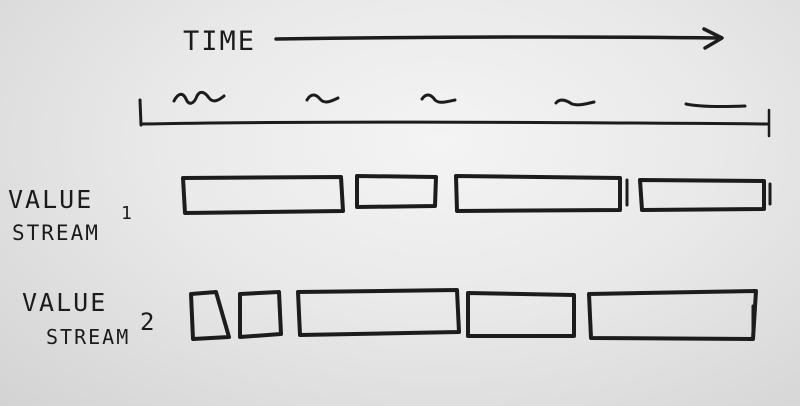 The image size is (800, 406). I want to click on time-arrow-line, so click(497, 38).